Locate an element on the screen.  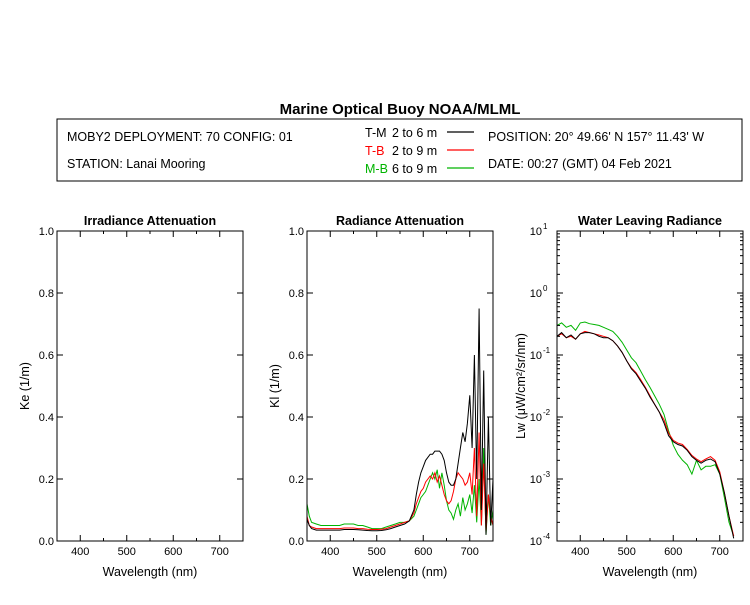
panel-title: Irradiance Attenuation is located at coordinates (150, 221).